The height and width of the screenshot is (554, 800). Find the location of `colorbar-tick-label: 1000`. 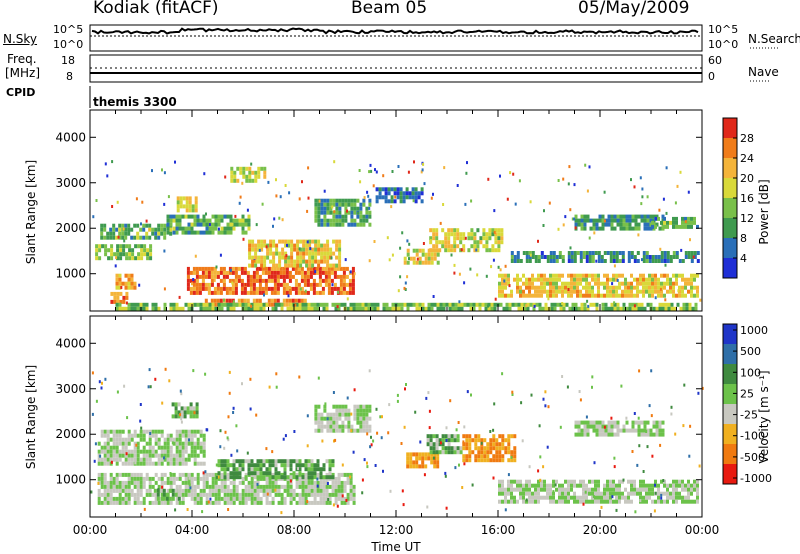

colorbar-tick-label: 1000 is located at coordinates (754, 330).